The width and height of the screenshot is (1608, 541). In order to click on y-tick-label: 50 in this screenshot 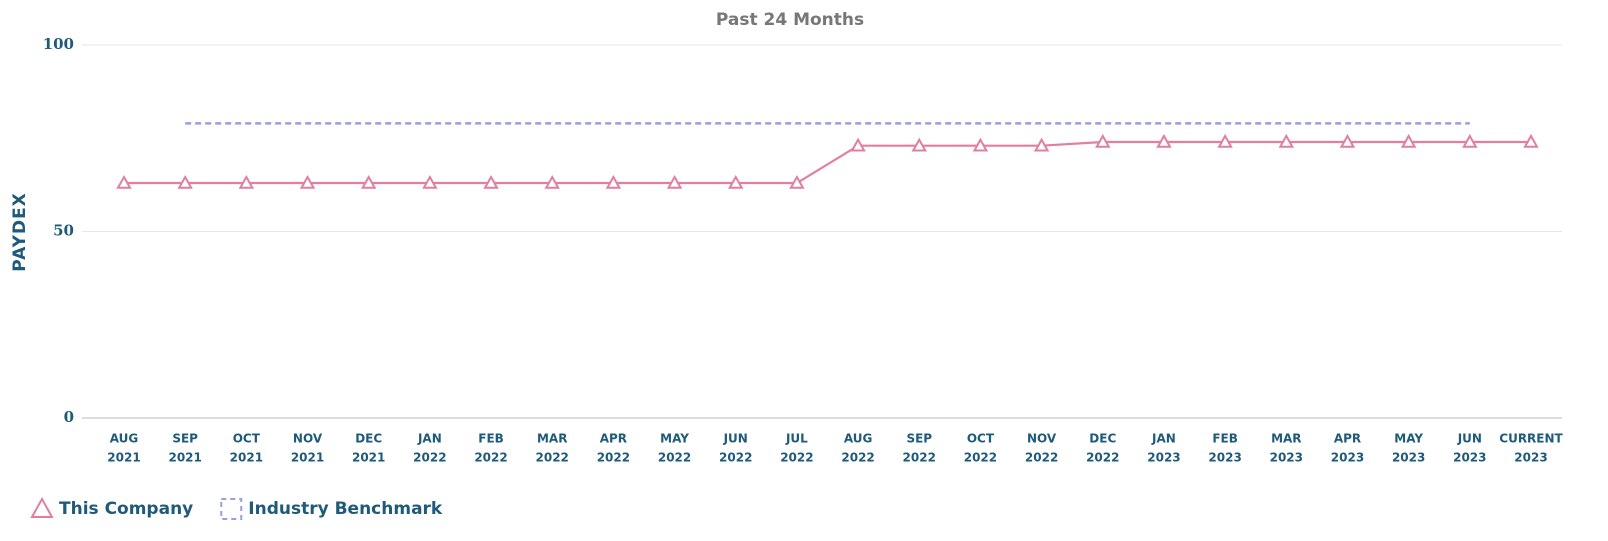, I will do `click(63, 231)`.